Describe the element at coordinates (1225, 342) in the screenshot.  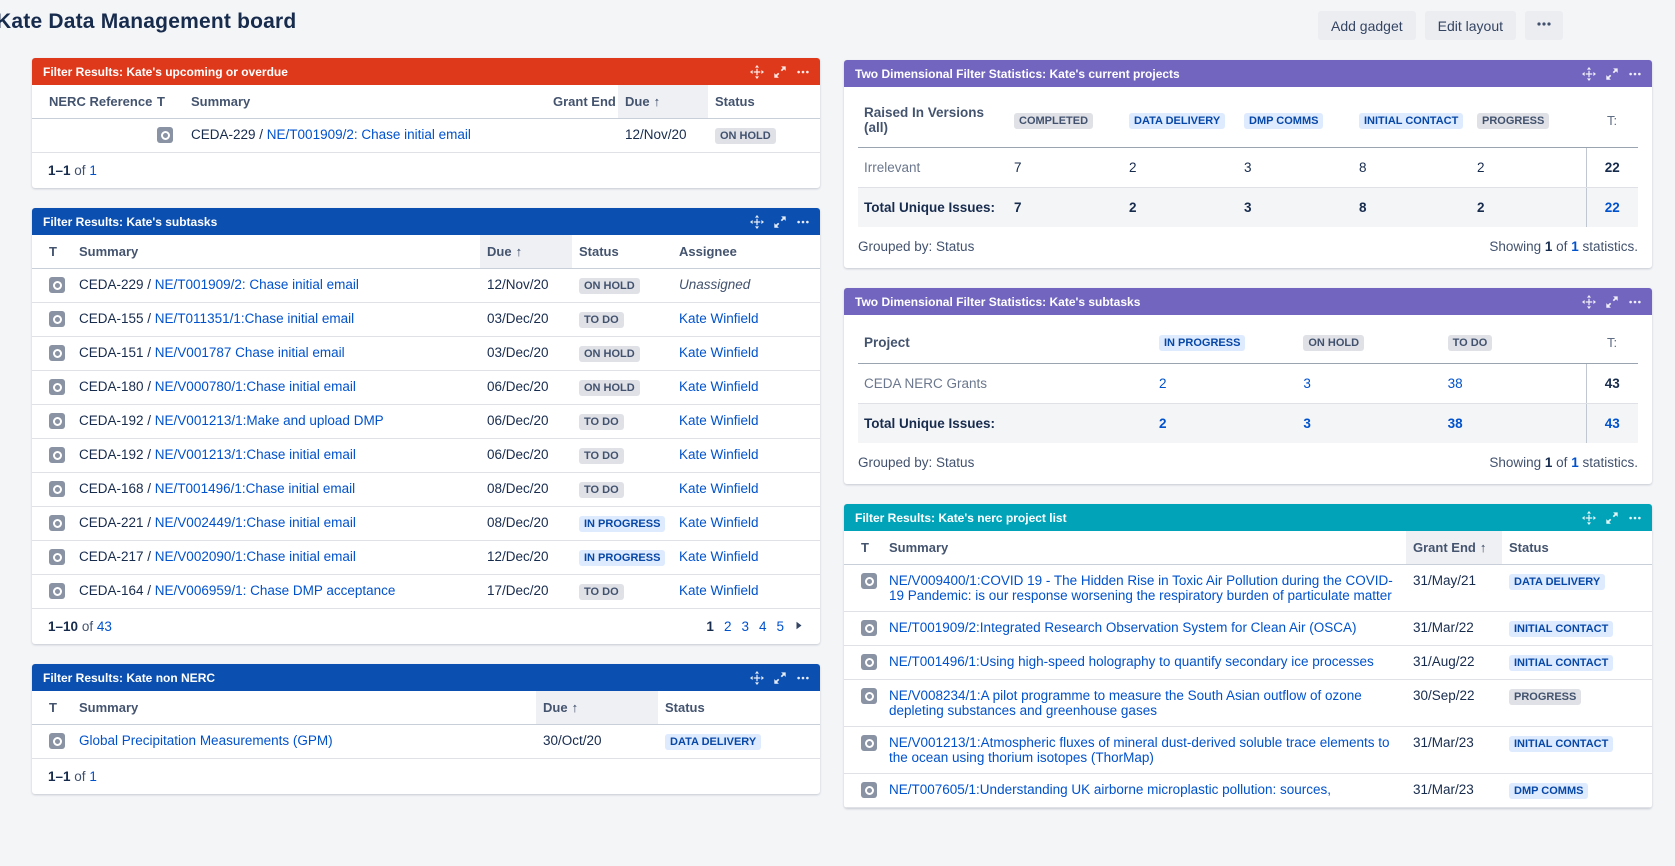
I see `status-column-header: IN PROGRESS` at that location.